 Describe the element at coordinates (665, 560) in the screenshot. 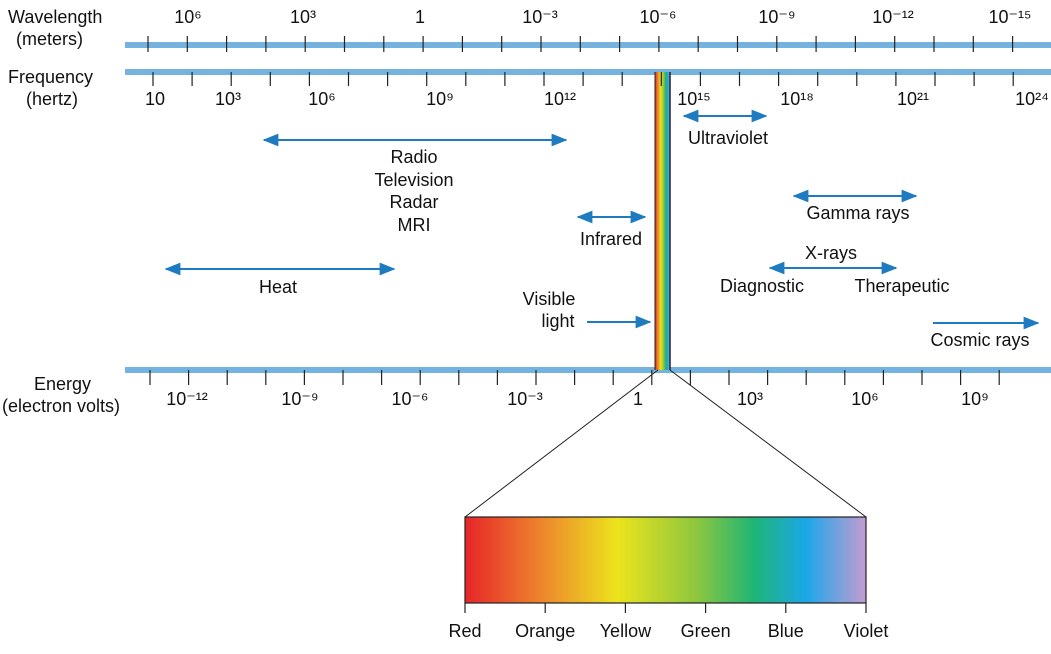

I see `visible-spectrum` at that location.